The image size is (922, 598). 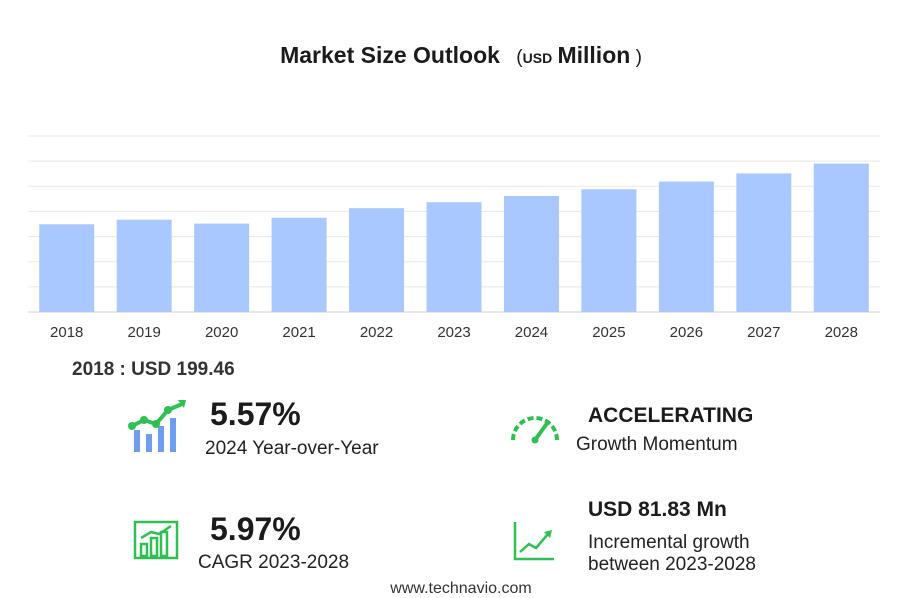 I want to click on bar-2024, so click(x=531, y=254).